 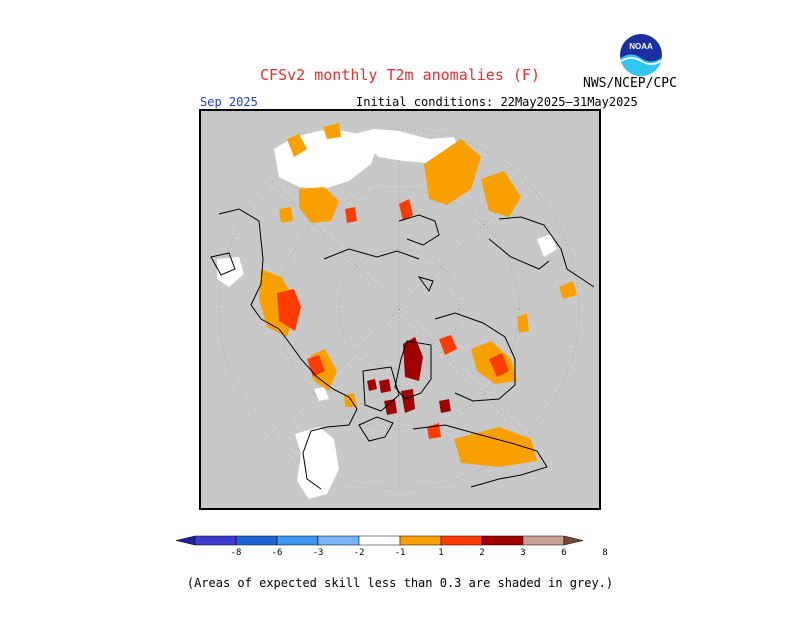 What do you see at coordinates (440, 552) in the screenshot?
I see `legend-tick-label: 1` at bounding box center [440, 552].